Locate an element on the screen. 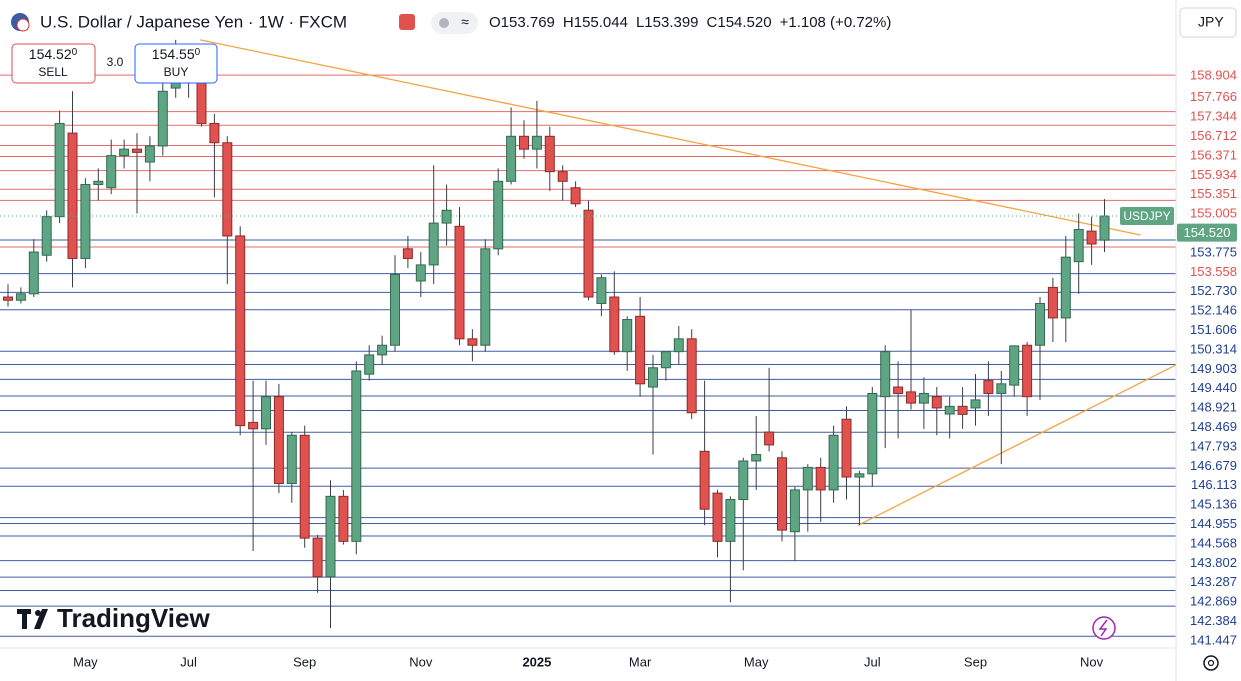 The height and width of the screenshot is (681, 1241). y-tick-label: 142.384 is located at coordinates (1213, 620).